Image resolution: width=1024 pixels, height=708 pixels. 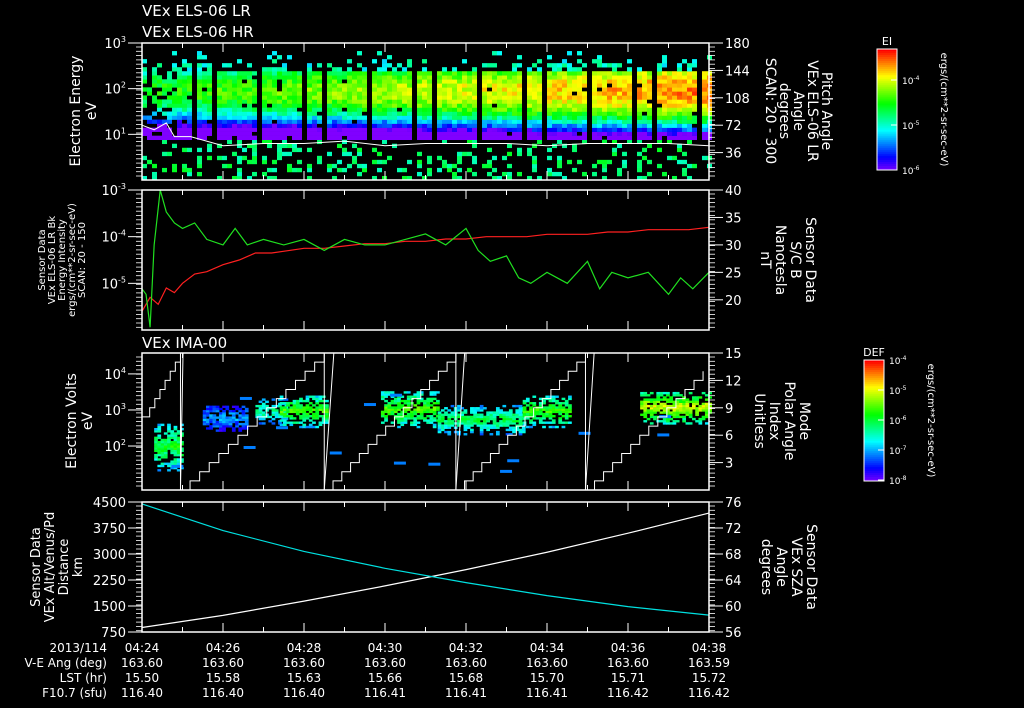 What do you see at coordinates (898, 481) in the screenshot?
I see `colorbar-tick-label: 10-8` at bounding box center [898, 481].